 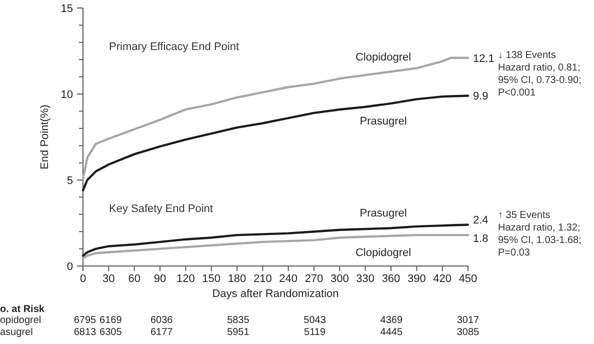 What do you see at coordinates (240, 320) in the screenshot?
I see `text: opidogrel 6795 6169 6036 5835 5043 4369 3017` at bounding box center [240, 320].